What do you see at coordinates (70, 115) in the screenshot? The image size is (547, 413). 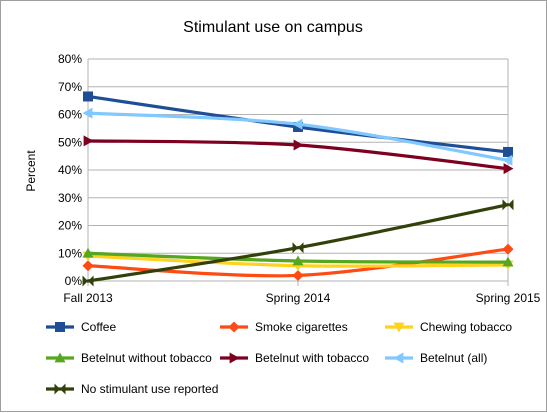 I see `y-tick-label: 60%` at bounding box center [70, 115].